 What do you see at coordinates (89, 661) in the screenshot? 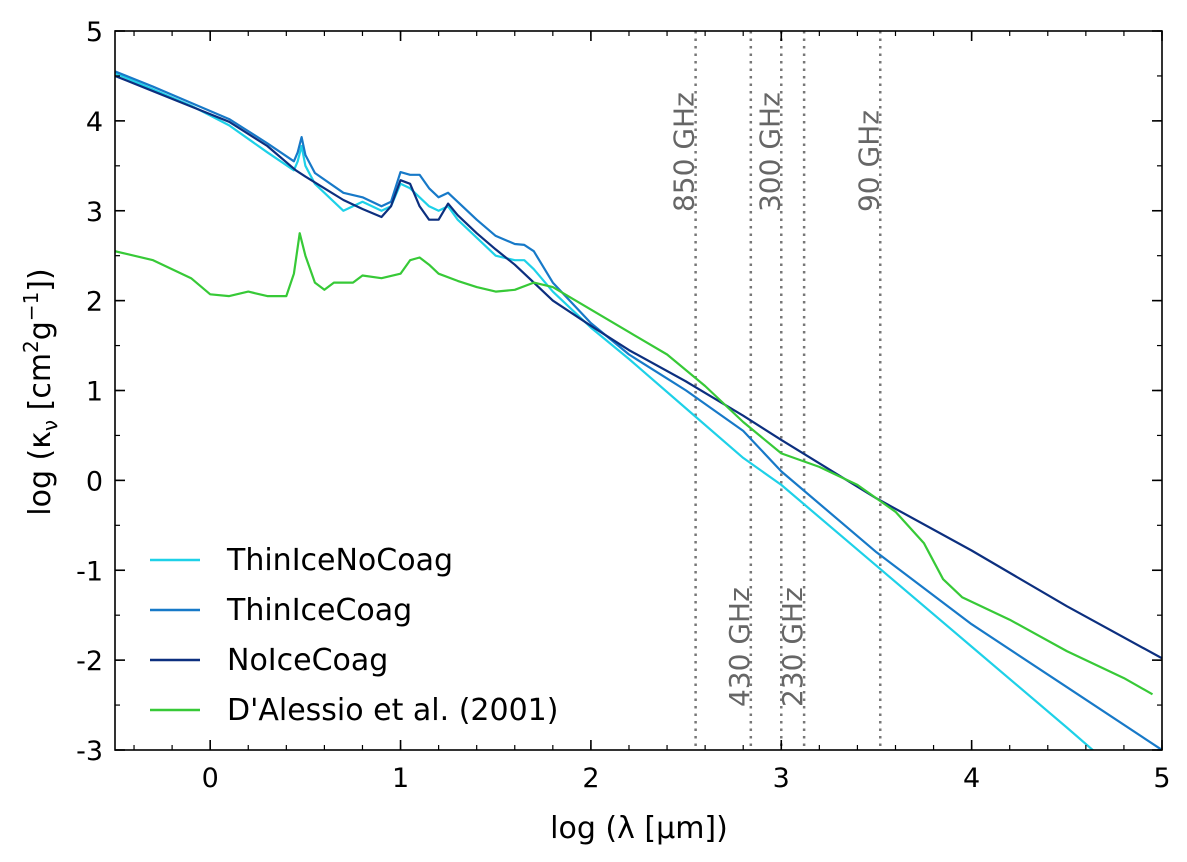
I see `y-tick-label: -2` at bounding box center [89, 661].